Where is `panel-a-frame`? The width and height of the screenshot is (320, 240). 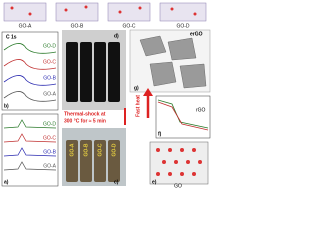 panel-a-frame is located at coordinates (30, 150).